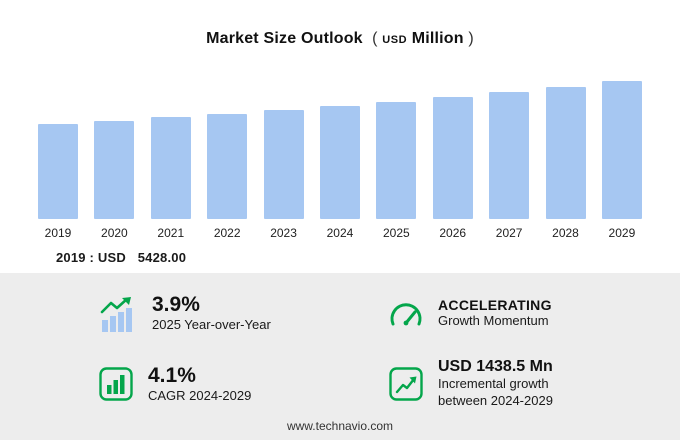 The width and height of the screenshot is (680, 440). Describe the element at coordinates (495, 401) in the screenshot. I see `incremental-label-line2: between 2024-2029` at that location.